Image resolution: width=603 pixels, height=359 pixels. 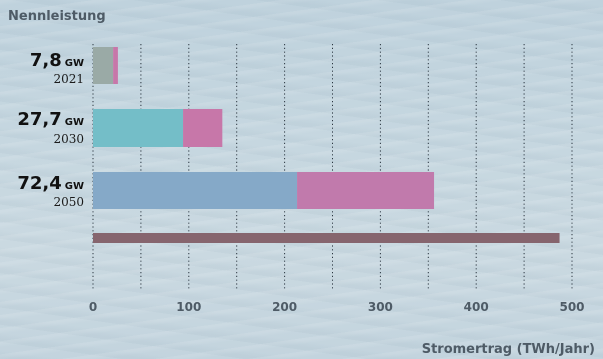 What do you see at coordinates (68, 202) in the screenshot?
I see `year-label: 2050` at bounding box center [68, 202].